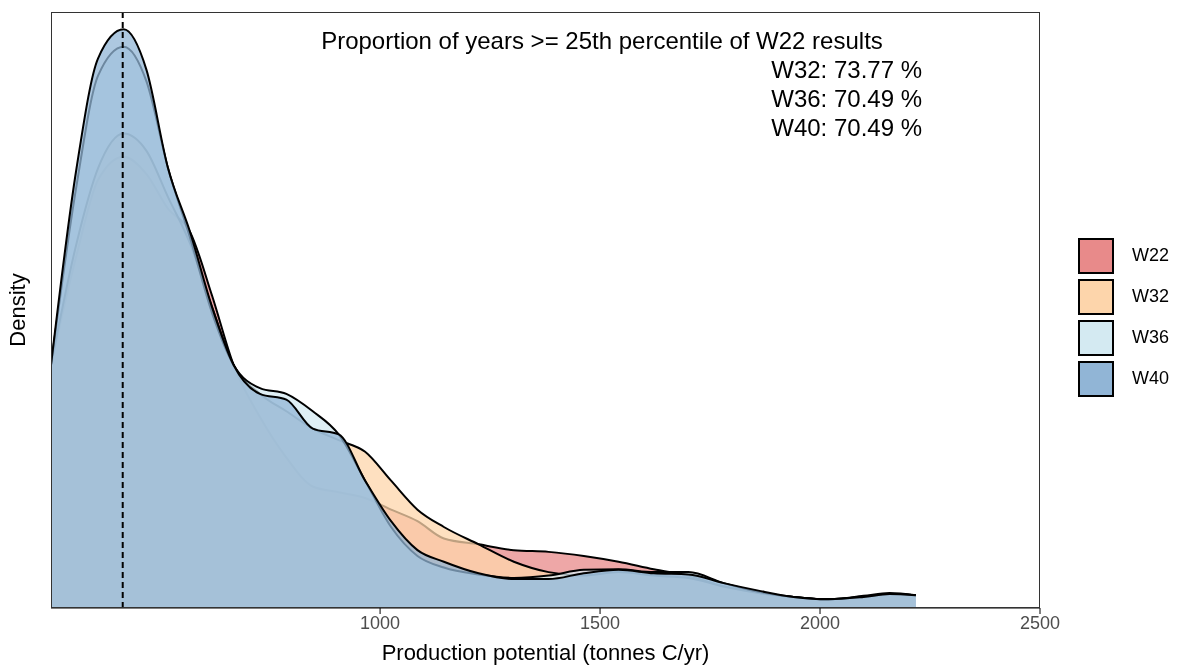 The width and height of the screenshot is (1179, 671). What do you see at coordinates (846, 69) in the screenshot?
I see `annotation: W32: 73.77 %` at bounding box center [846, 69].